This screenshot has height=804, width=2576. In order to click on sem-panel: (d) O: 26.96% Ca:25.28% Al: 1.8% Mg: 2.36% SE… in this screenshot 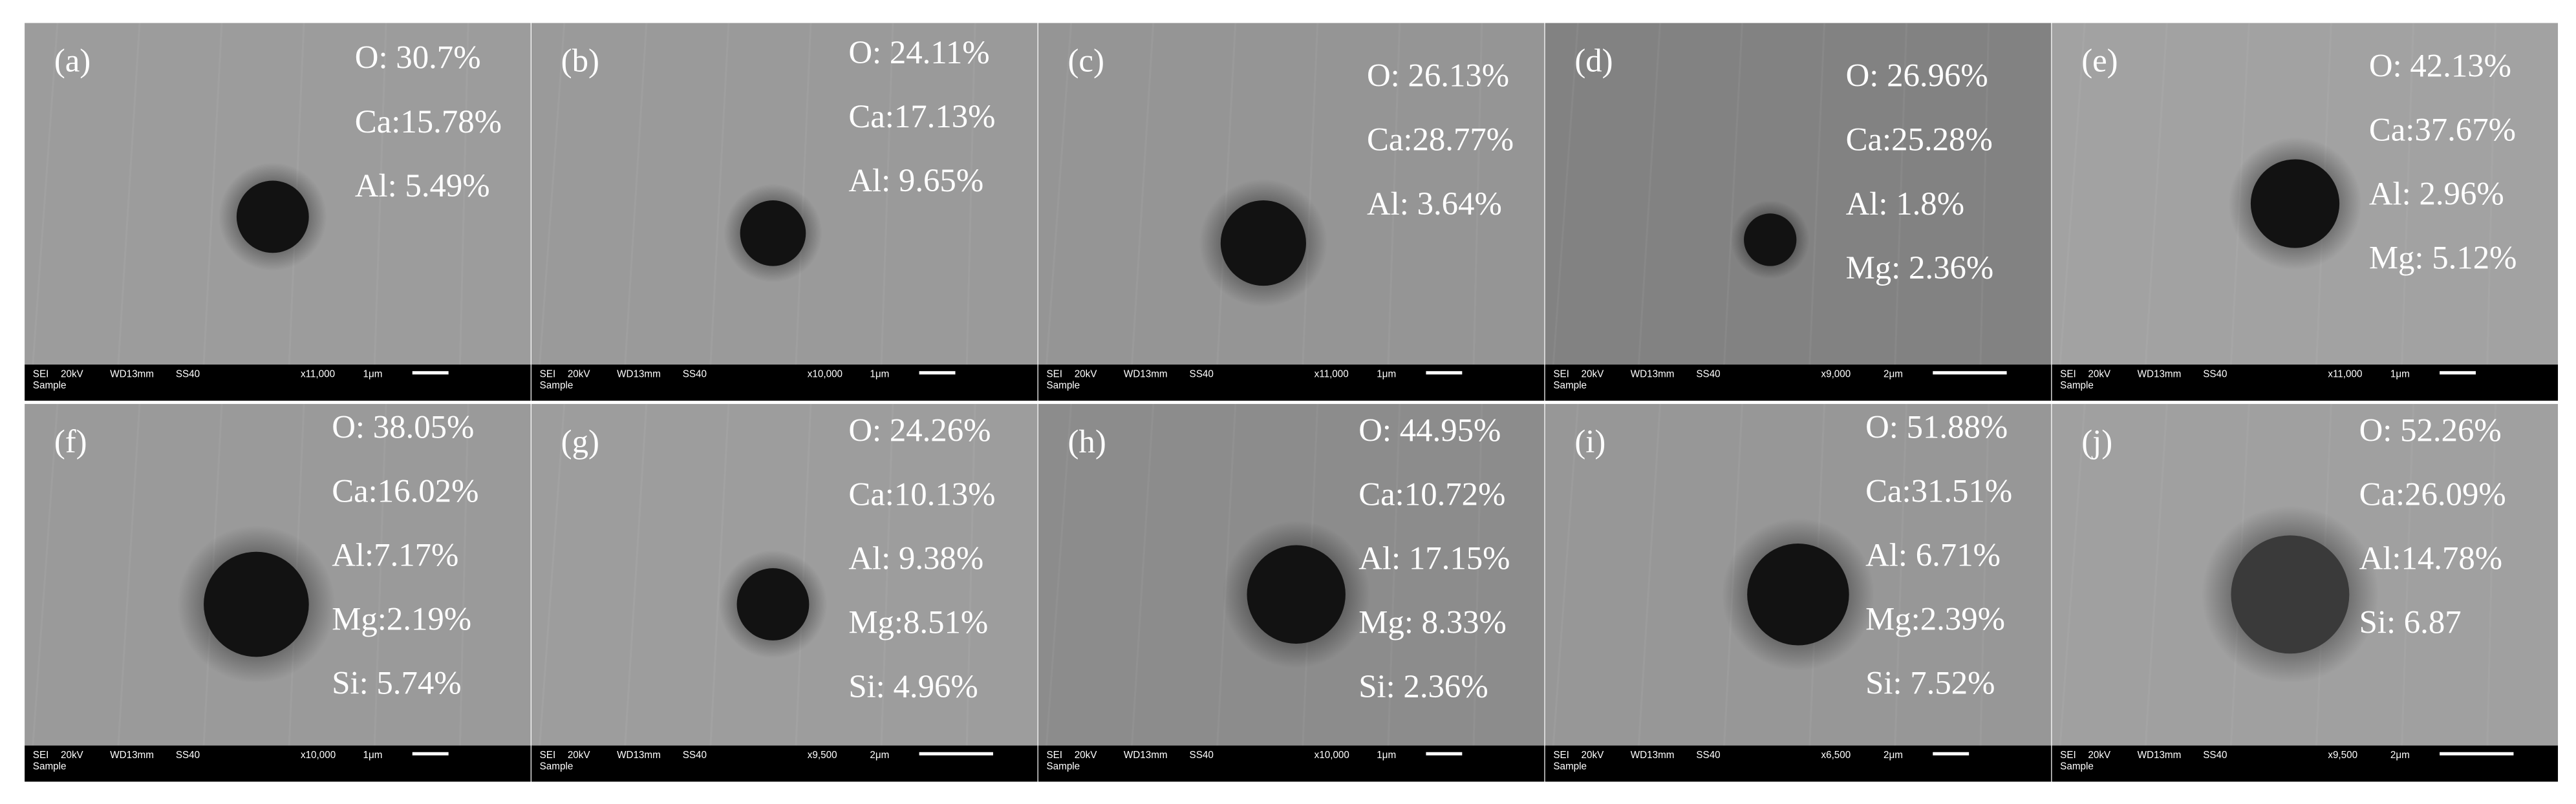, I will do `click(1799, 212)`.